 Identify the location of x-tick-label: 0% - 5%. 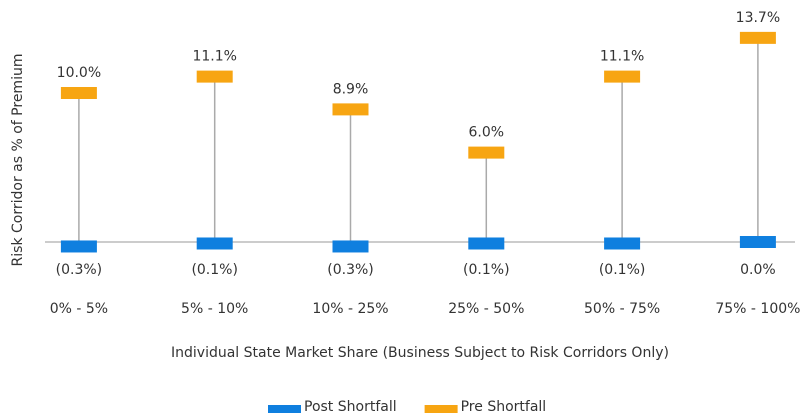
(79, 309).